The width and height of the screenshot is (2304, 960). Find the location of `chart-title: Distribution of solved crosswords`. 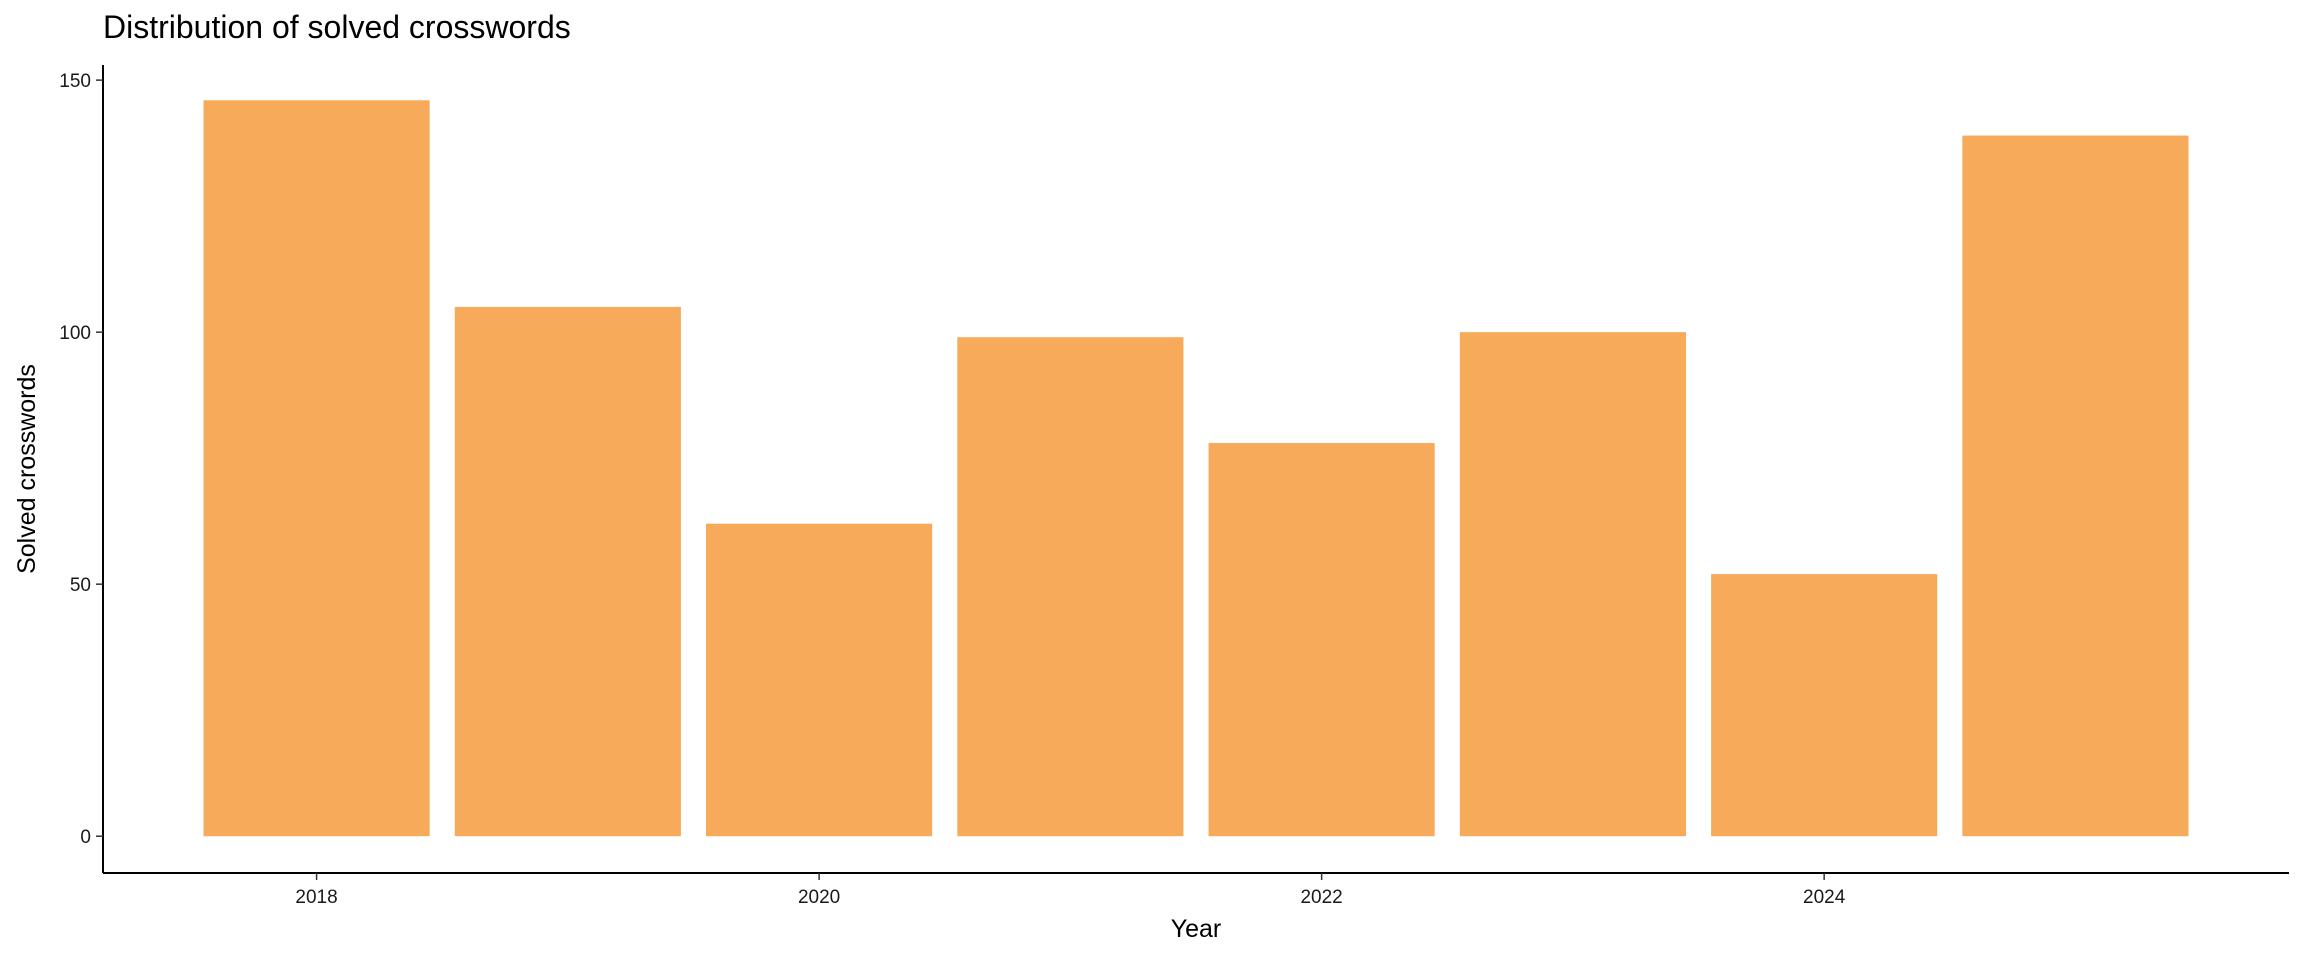

chart-title: Distribution of solved crosswords is located at coordinates (337, 27).